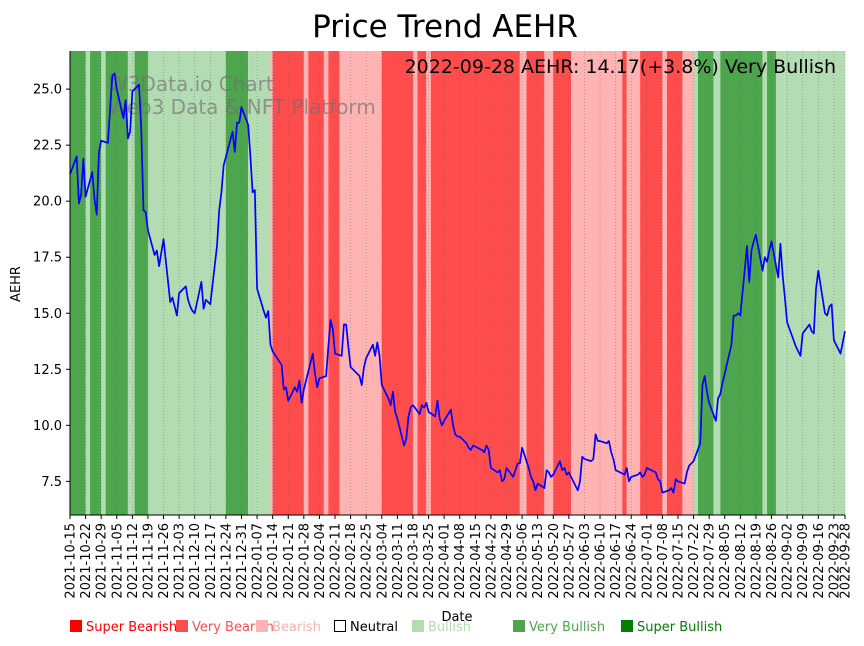 The height and width of the screenshot is (646, 864). I want to click on x-tick-label-0: 2021-10-15, so click(71, 561).